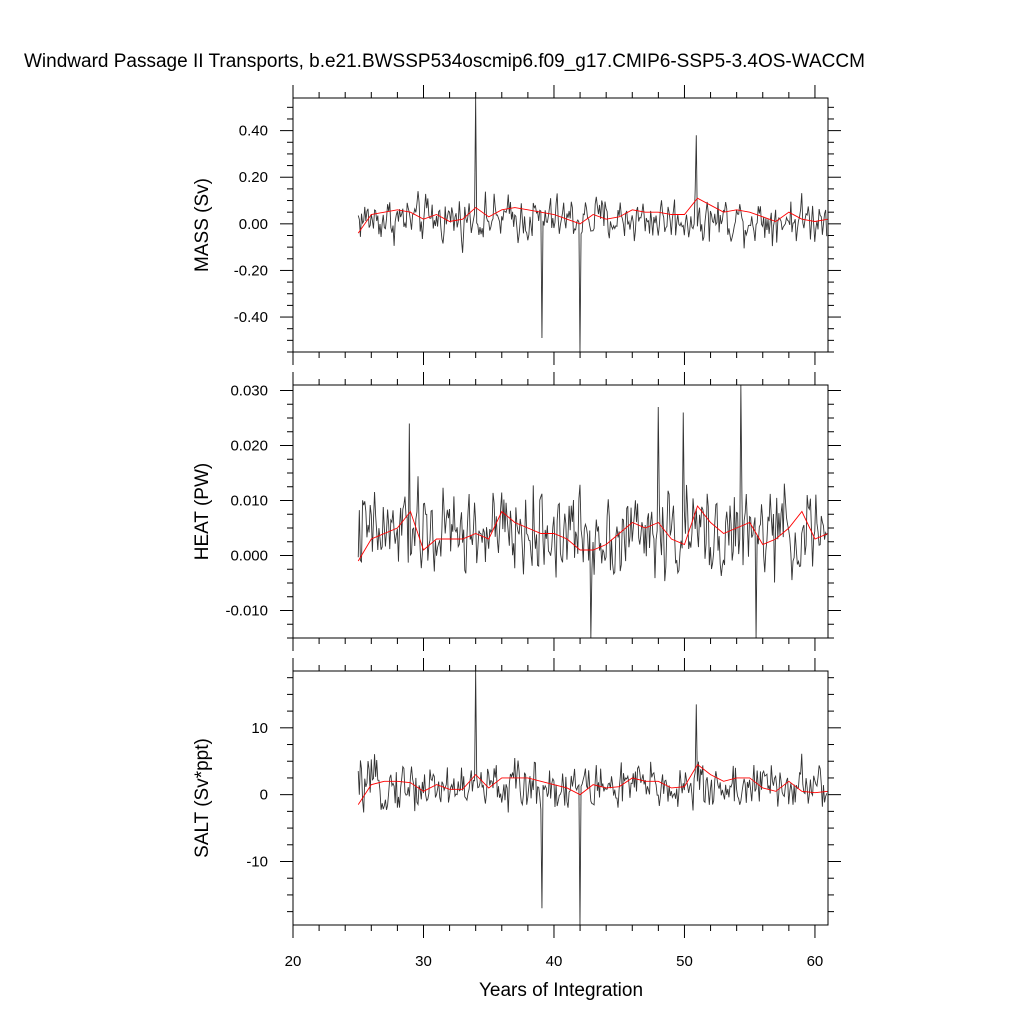 This screenshot has height=1024, width=1024. I want to click on y-tick-label: -10, so click(257, 862).